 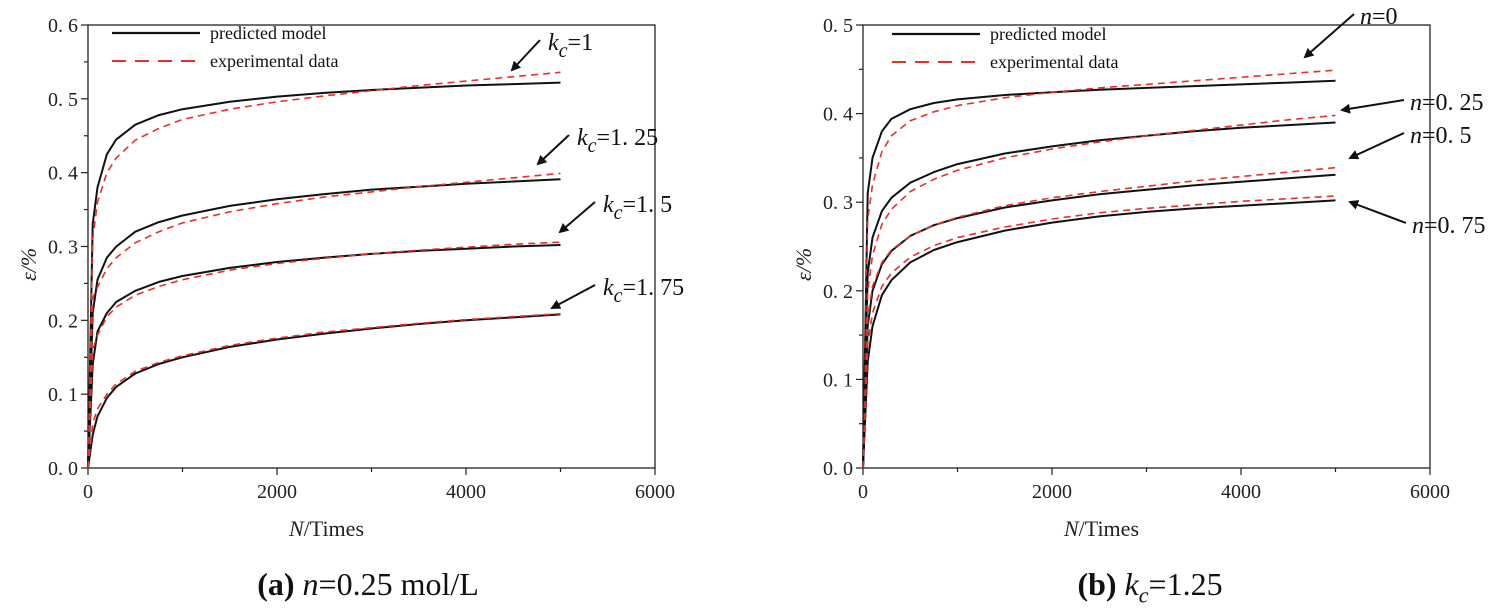 I want to click on panel-a-x-tick-label: 4000, so click(x=466, y=492).